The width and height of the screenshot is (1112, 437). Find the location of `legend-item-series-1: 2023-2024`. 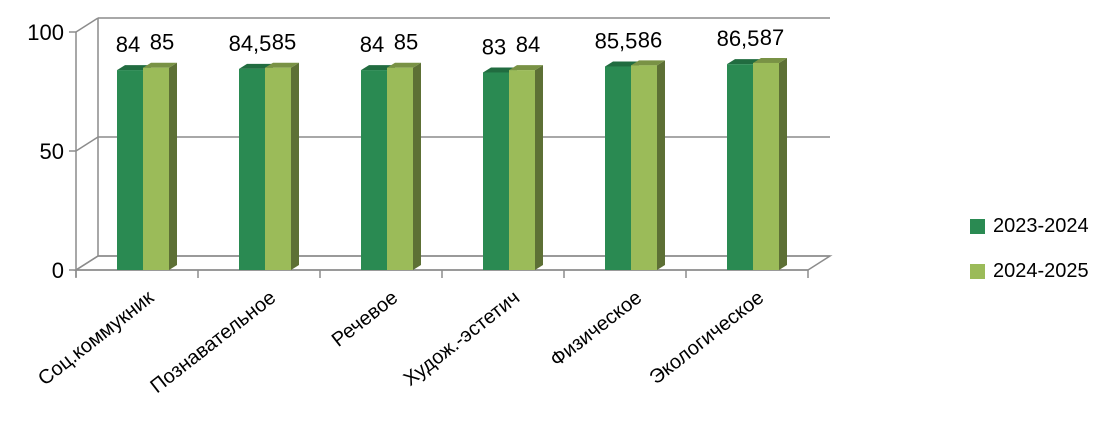

legend-item-series-1: 2023-2024 is located at coordinates (1029, 226).